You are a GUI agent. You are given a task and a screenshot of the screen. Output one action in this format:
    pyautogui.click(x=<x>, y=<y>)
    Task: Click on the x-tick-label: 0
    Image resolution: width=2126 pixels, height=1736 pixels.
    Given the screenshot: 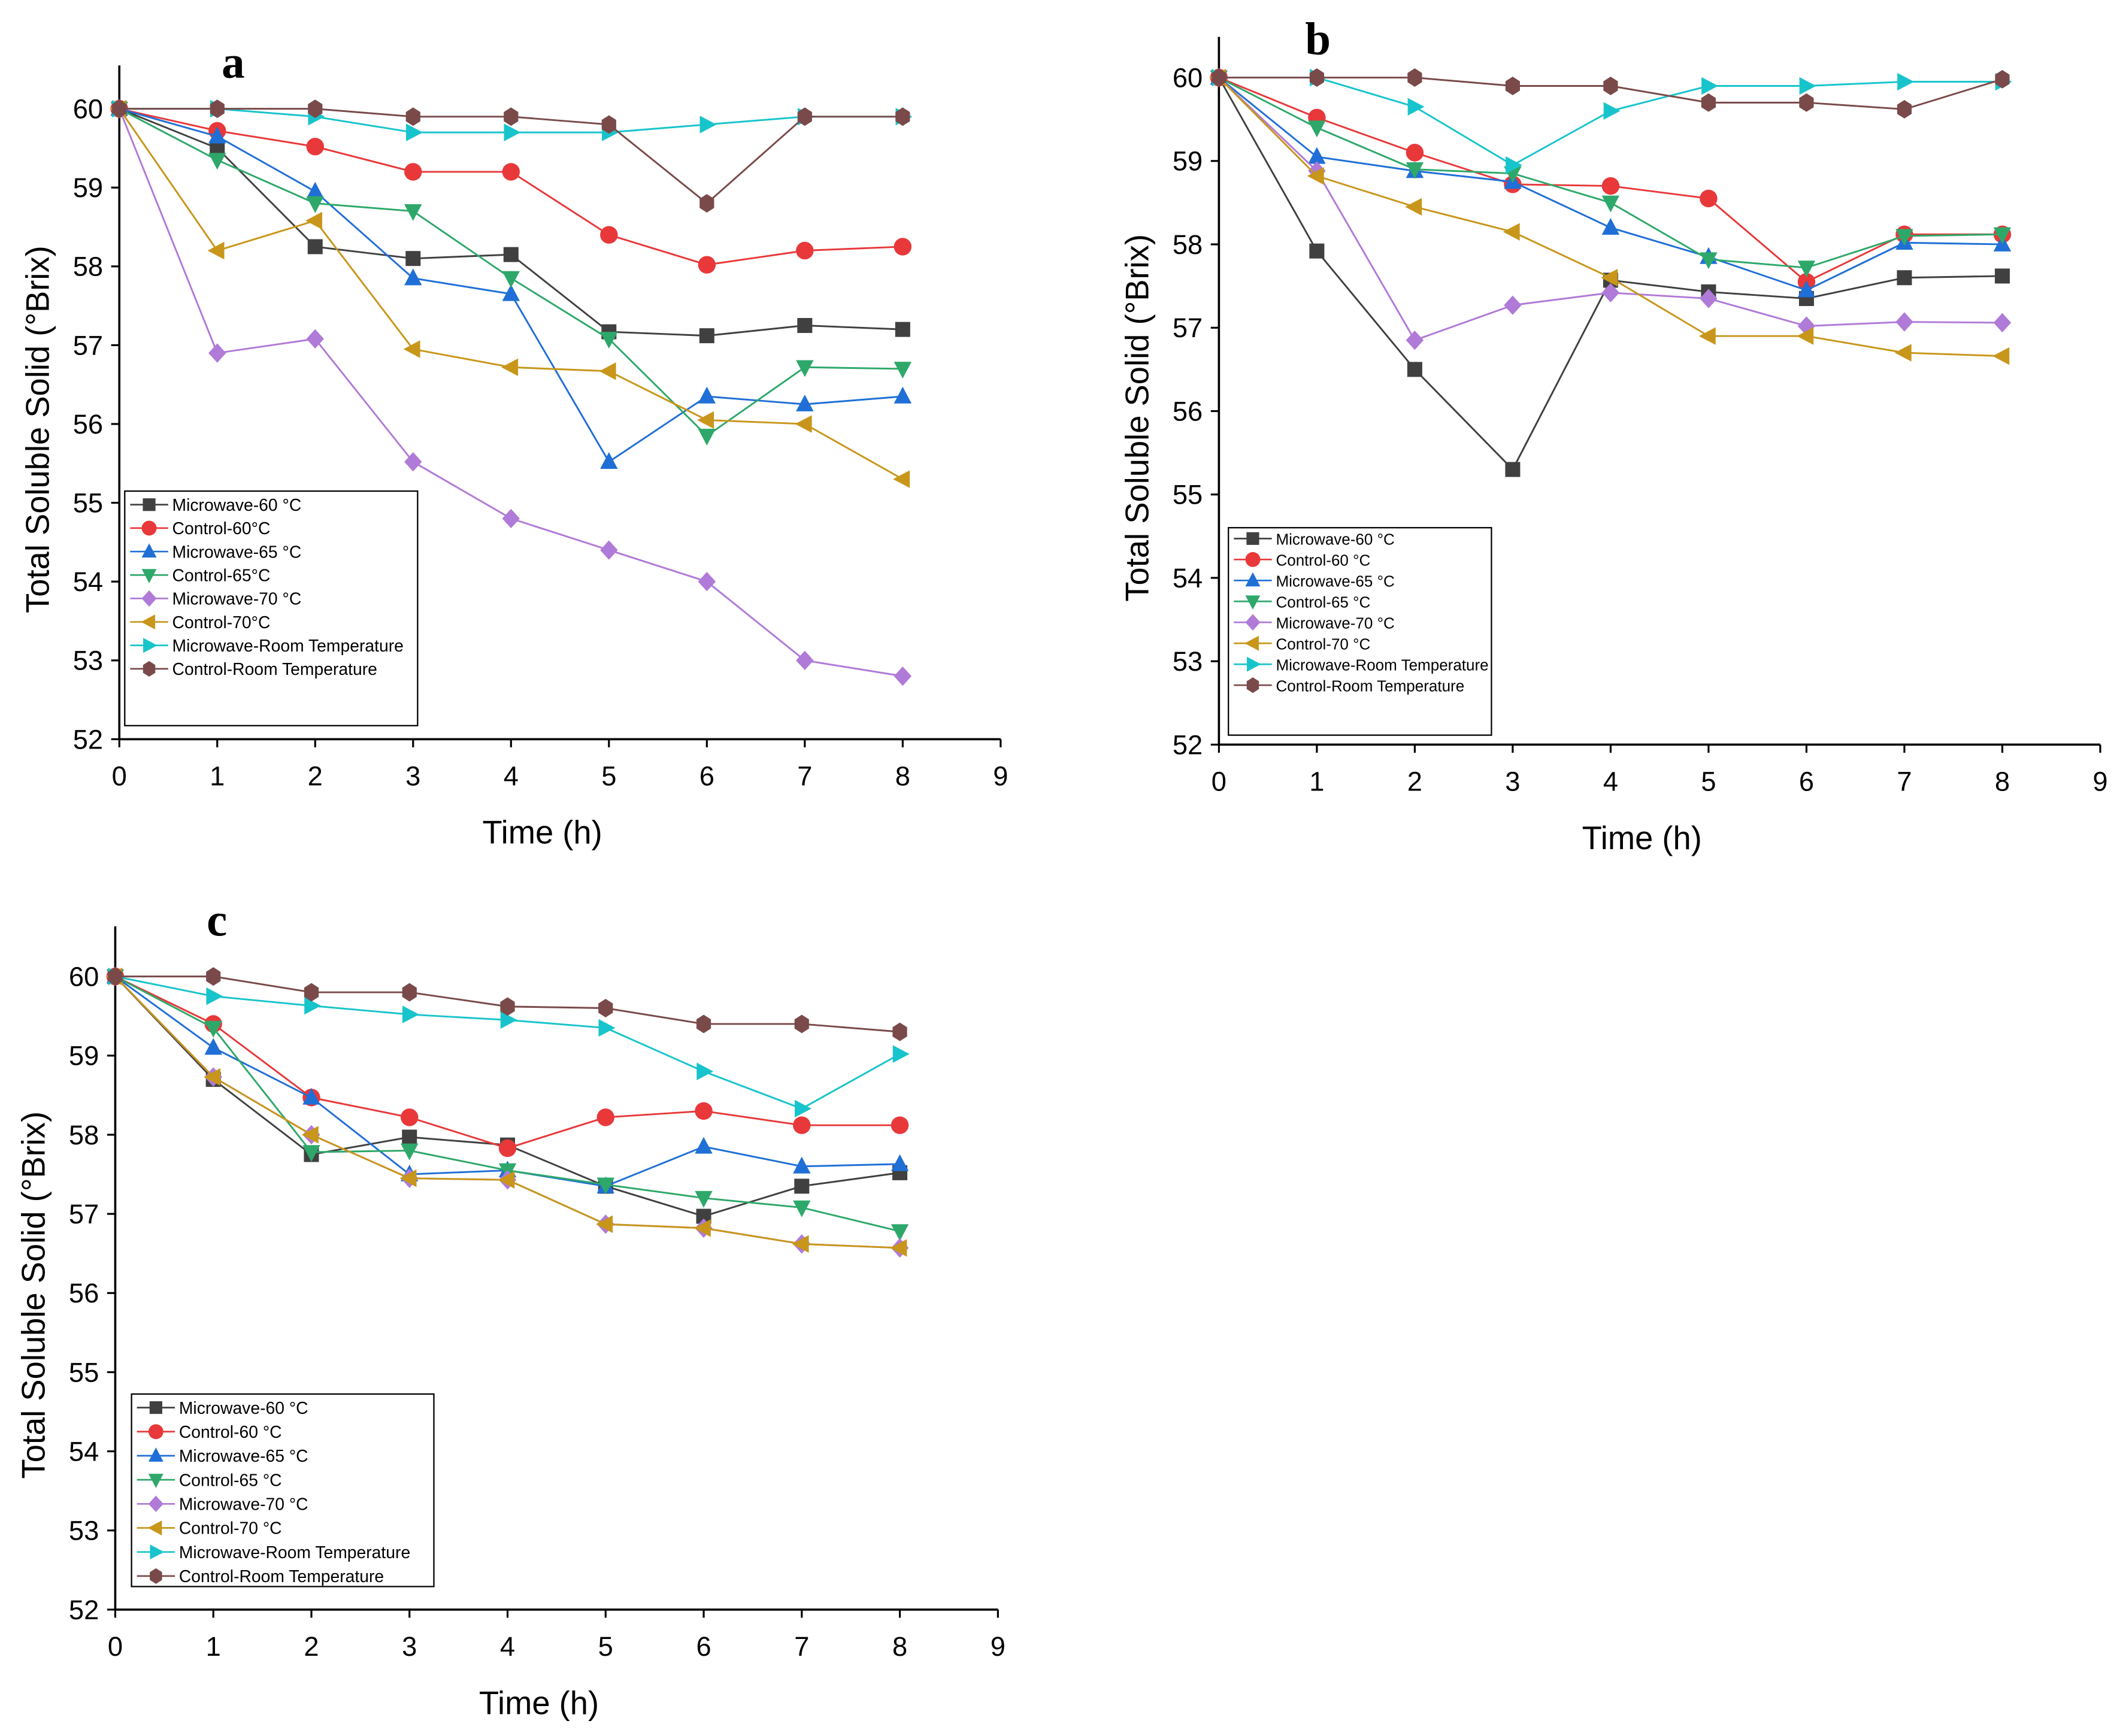 What is the action you would take?
    pyautogui.click(x=115, y=1647)
    